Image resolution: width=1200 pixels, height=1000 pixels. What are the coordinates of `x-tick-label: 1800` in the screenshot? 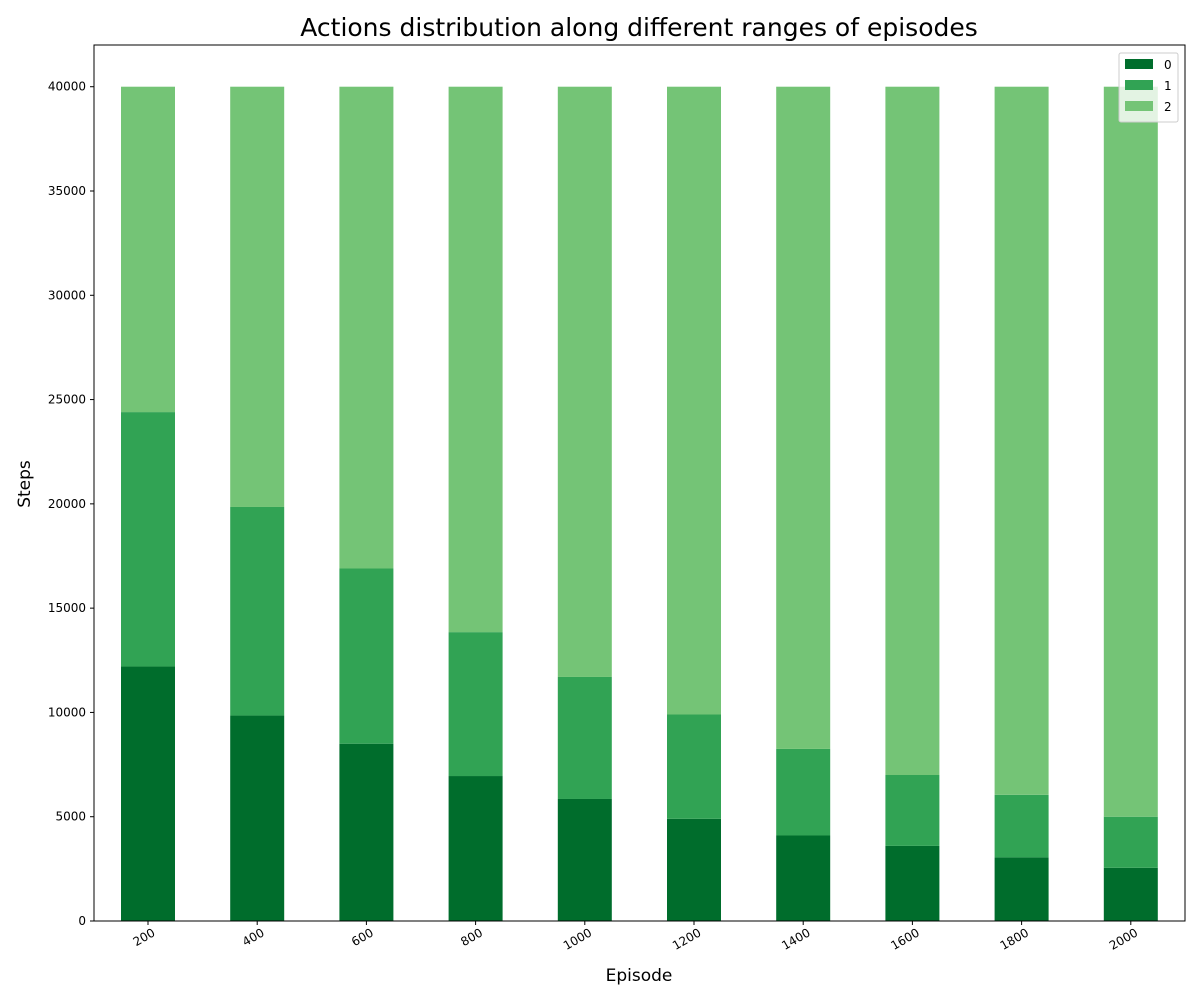 It's located at (1014, 938).